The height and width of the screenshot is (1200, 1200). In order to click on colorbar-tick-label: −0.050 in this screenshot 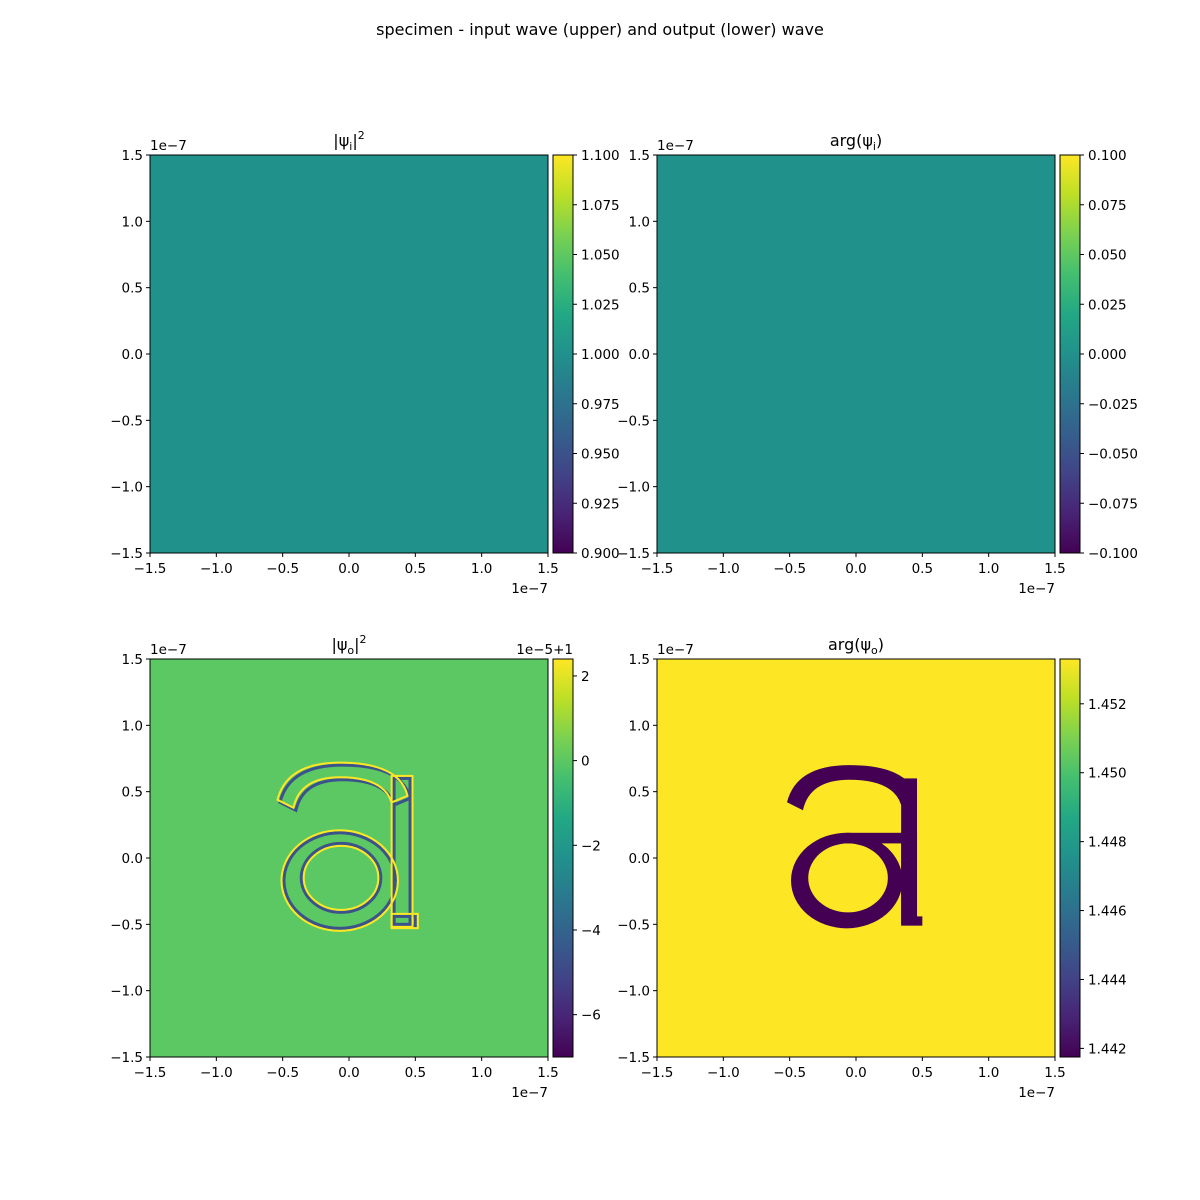, I will do `click(1113, 455)`.